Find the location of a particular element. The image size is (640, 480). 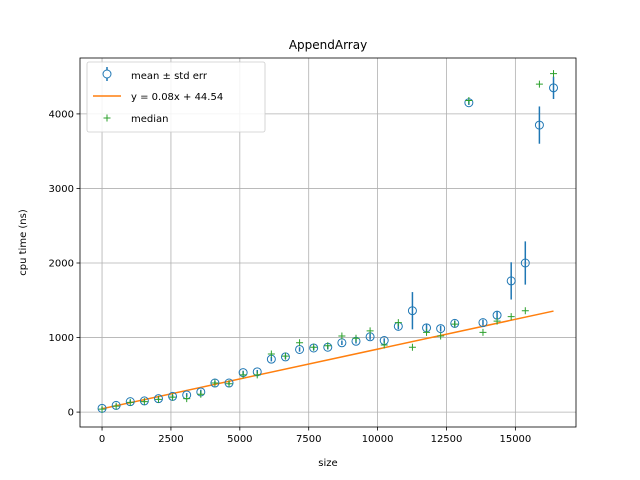

x-axis-title: size is located at coordinates (327, 463).